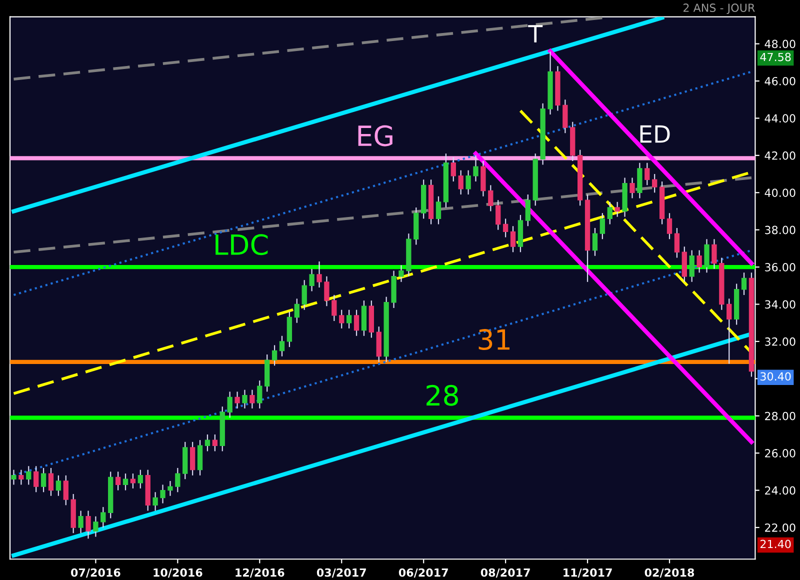 The image size is (800, 580). Describe the element at coordinates (260, 573) in the screenshot. I see `x-tick-label: 12/2016` at that location.